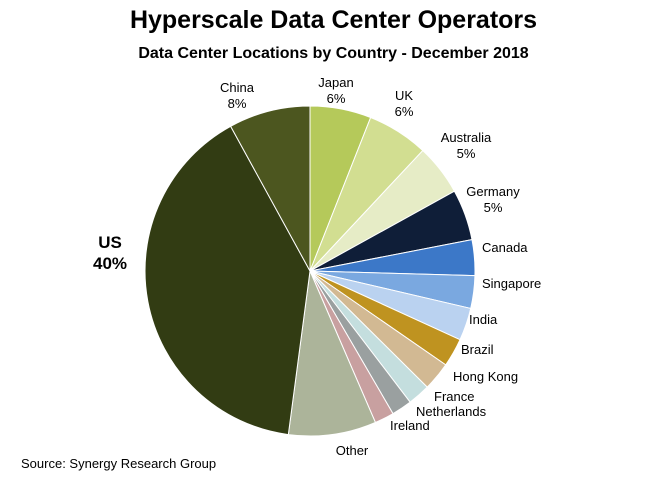 The height and width of the screenshot is (483, 667). Describe the element at coordinates (270, 188) in the screenshot. I see `pie-slice-china` at that location.